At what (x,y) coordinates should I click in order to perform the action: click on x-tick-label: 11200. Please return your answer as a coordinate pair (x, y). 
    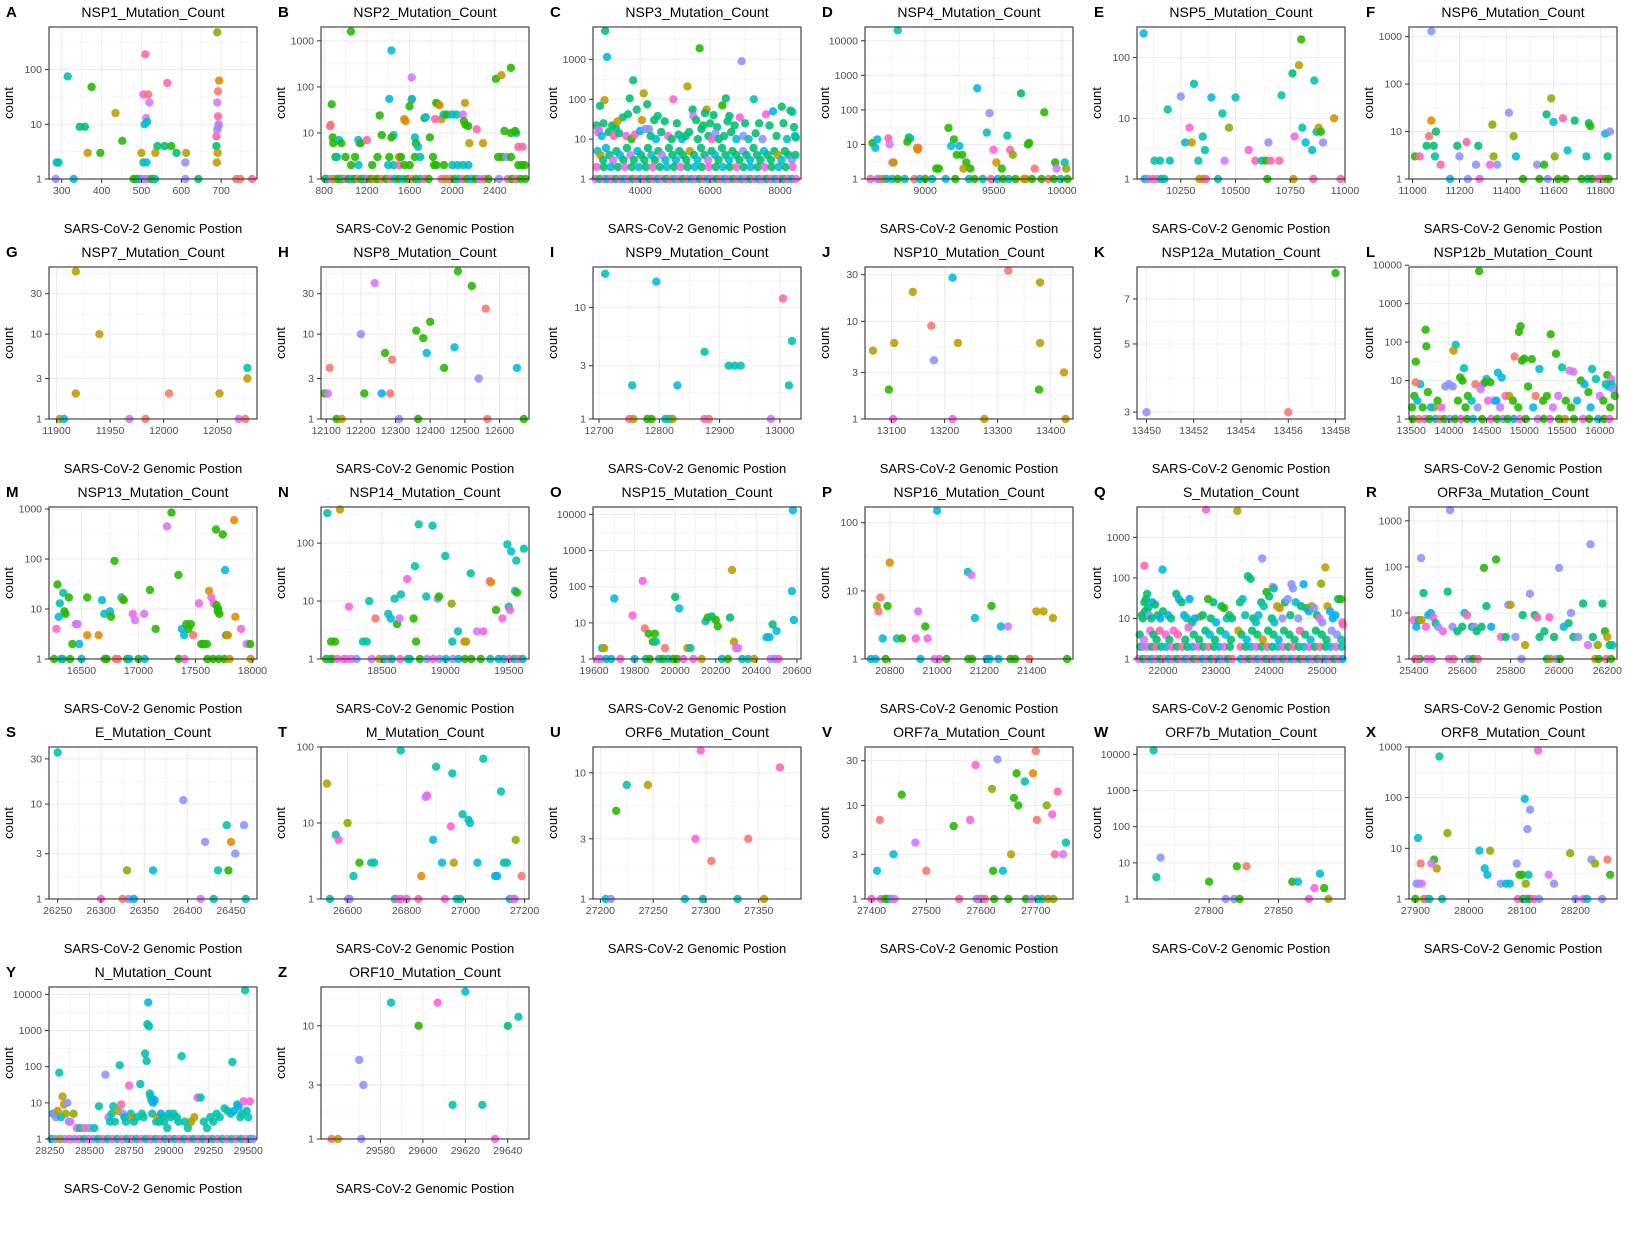
    Looking at the image, I should click on (1459, 191).